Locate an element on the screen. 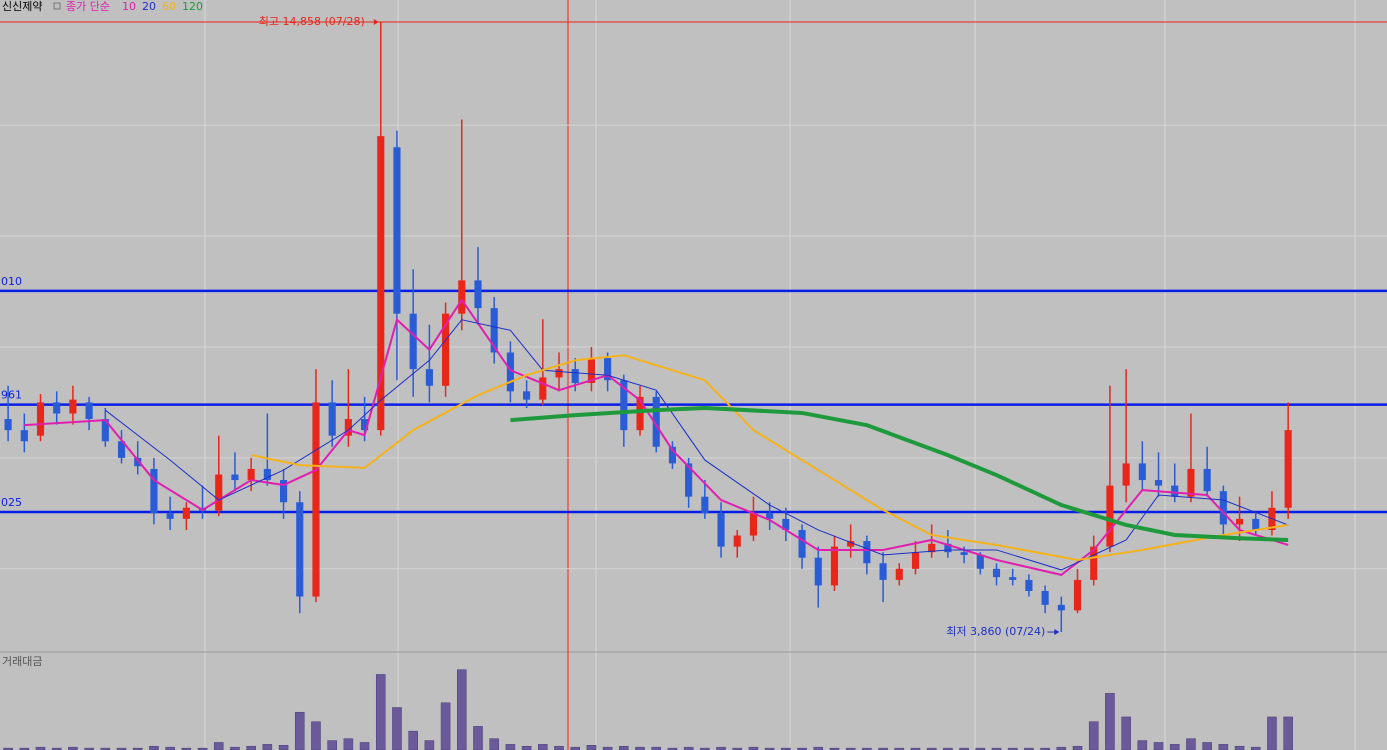 The width and height of the screenshot is (1387, 750). volume-label: 거래대금 is located at coordinates (22, 661).